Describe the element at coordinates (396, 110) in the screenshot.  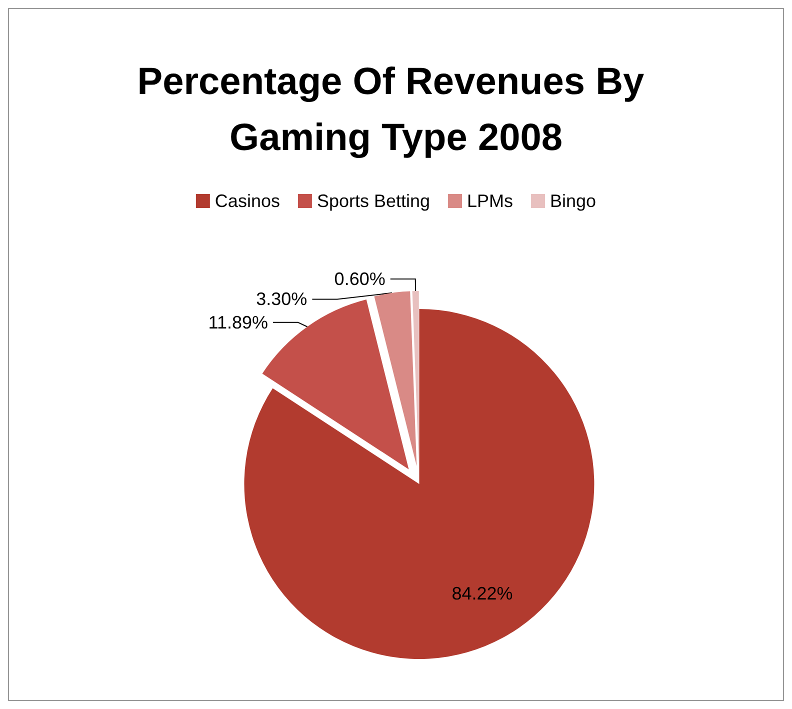
I see `chart-title: Percentage Of Revenues By Gaming Type 2008` at that location.